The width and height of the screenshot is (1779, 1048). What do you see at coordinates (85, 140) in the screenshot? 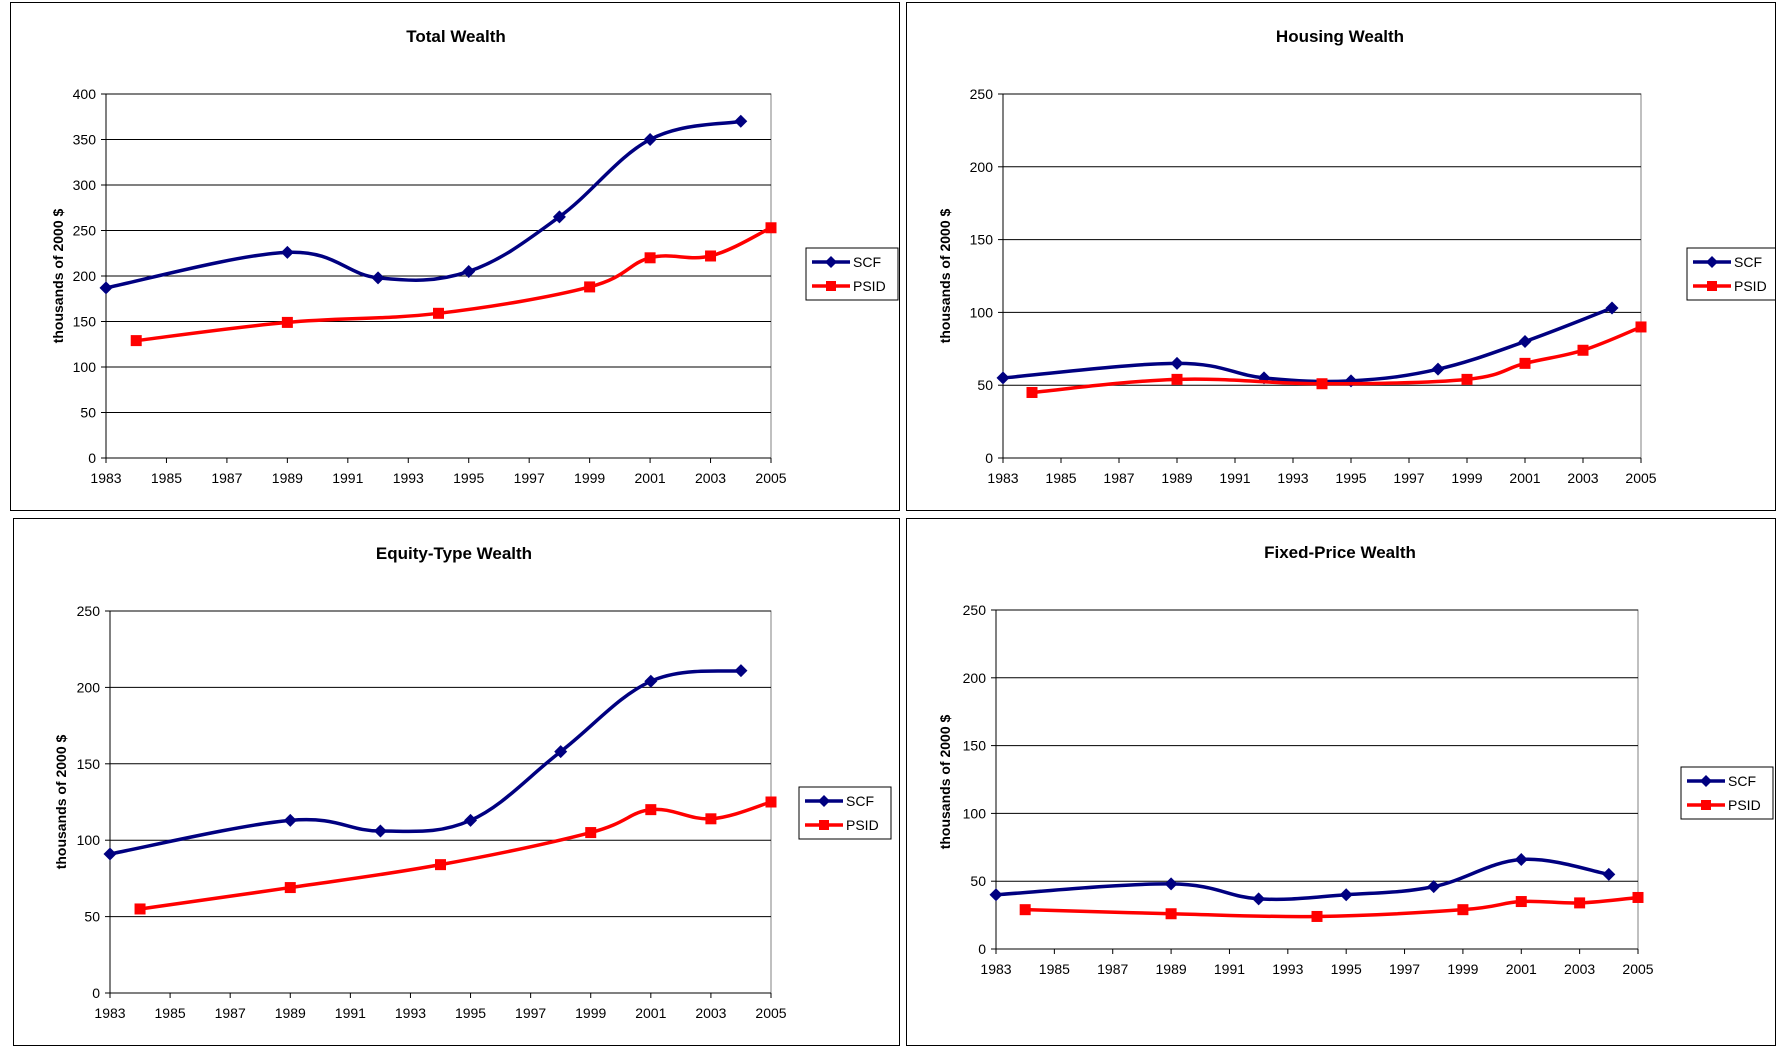
I see `y-tick-label: 350` at bounding box center [85, 140].